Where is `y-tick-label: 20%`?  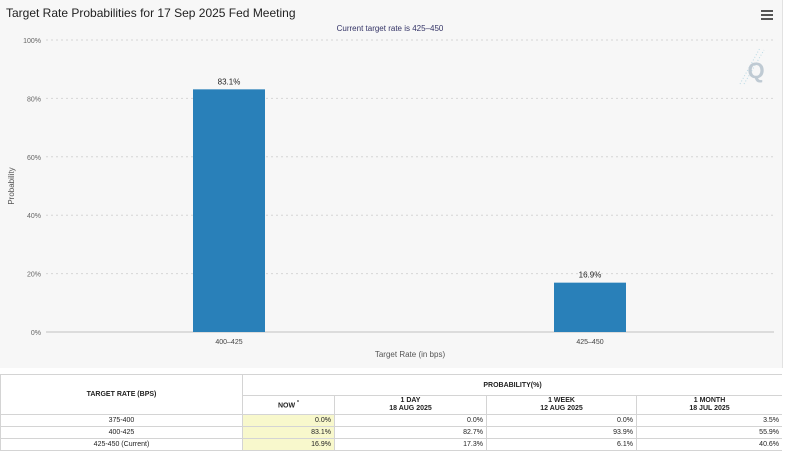 y-tick-label: 20% is located at coordinates (34, 275).